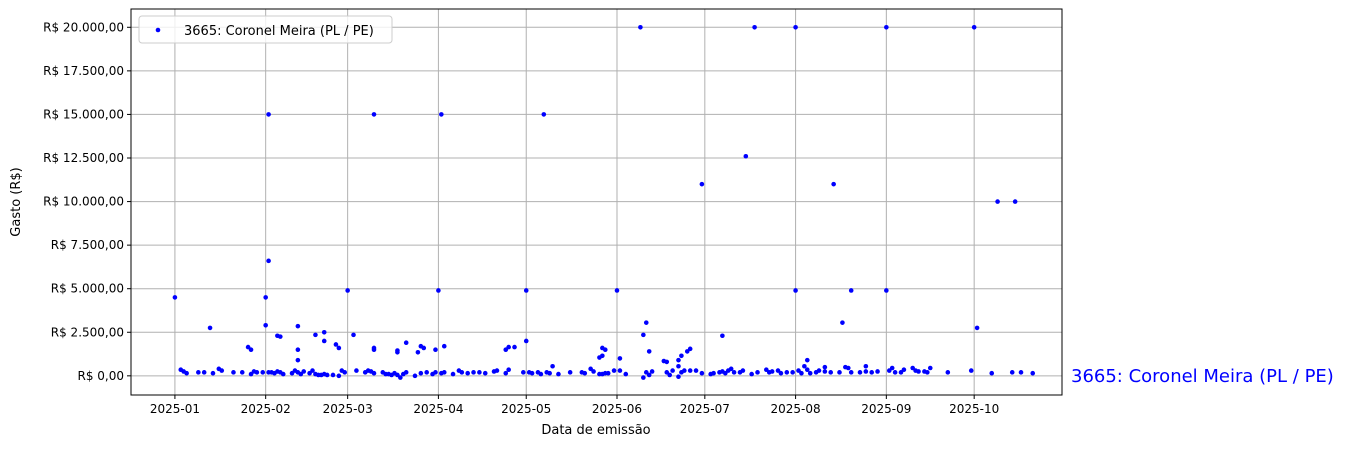  Describe the element at coordinates (705, 409) in the screenshot. I see `x-tick-label: 2025-07` at that location.